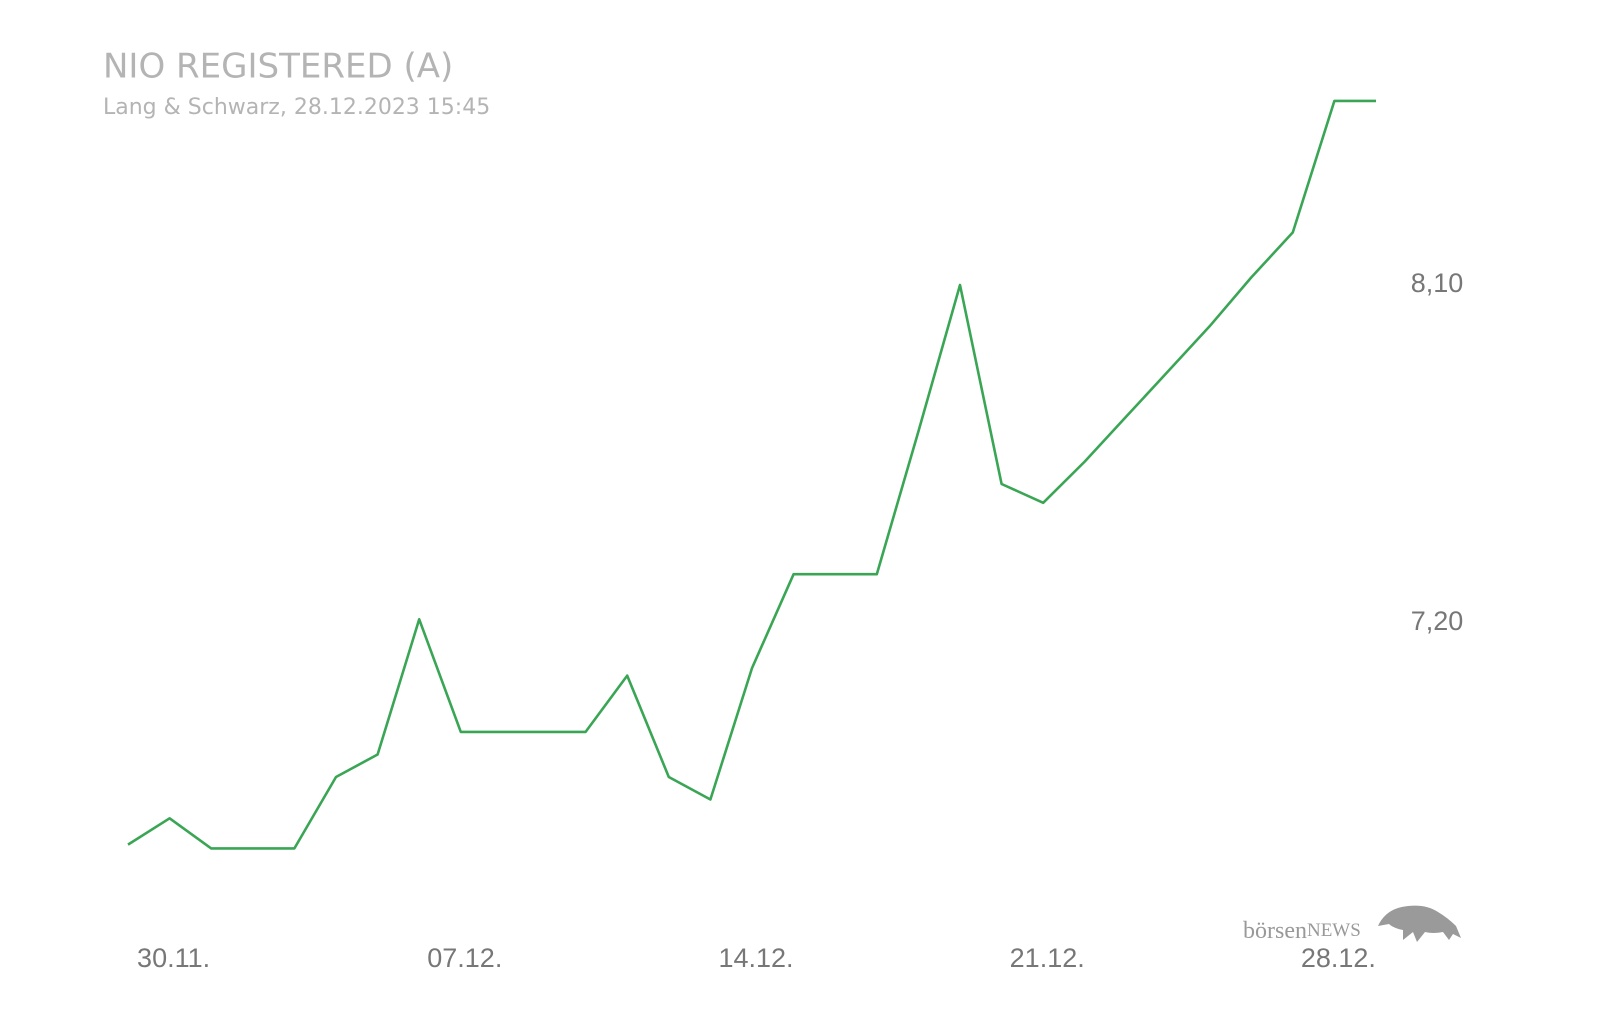 The height and width of the screenshot is (1020, 1600). I want to click on x-tick-label: 28.12., so click(1338, 958).